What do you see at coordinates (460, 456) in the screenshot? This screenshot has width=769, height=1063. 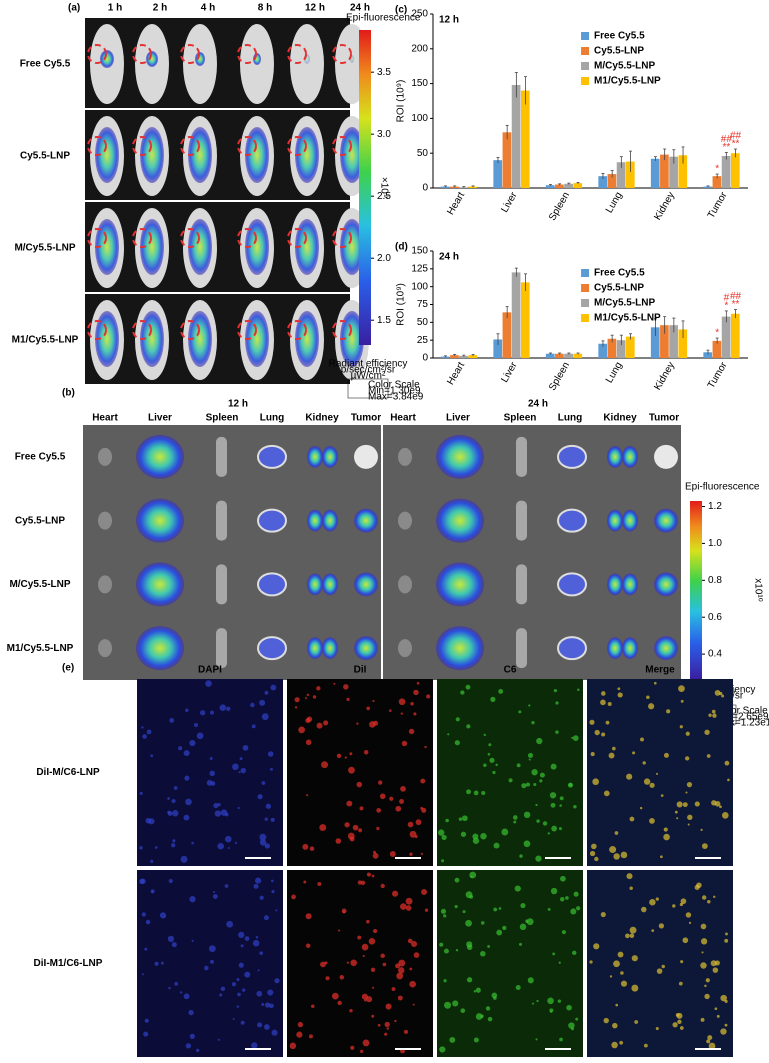 I see `liver` at bounding box center [460, 456].